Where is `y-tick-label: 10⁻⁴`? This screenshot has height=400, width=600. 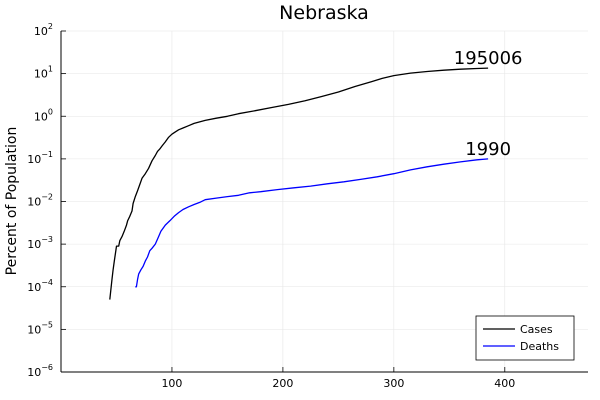
y-tick-label: 10⁻⁴ is located at coordinates (40, 286).